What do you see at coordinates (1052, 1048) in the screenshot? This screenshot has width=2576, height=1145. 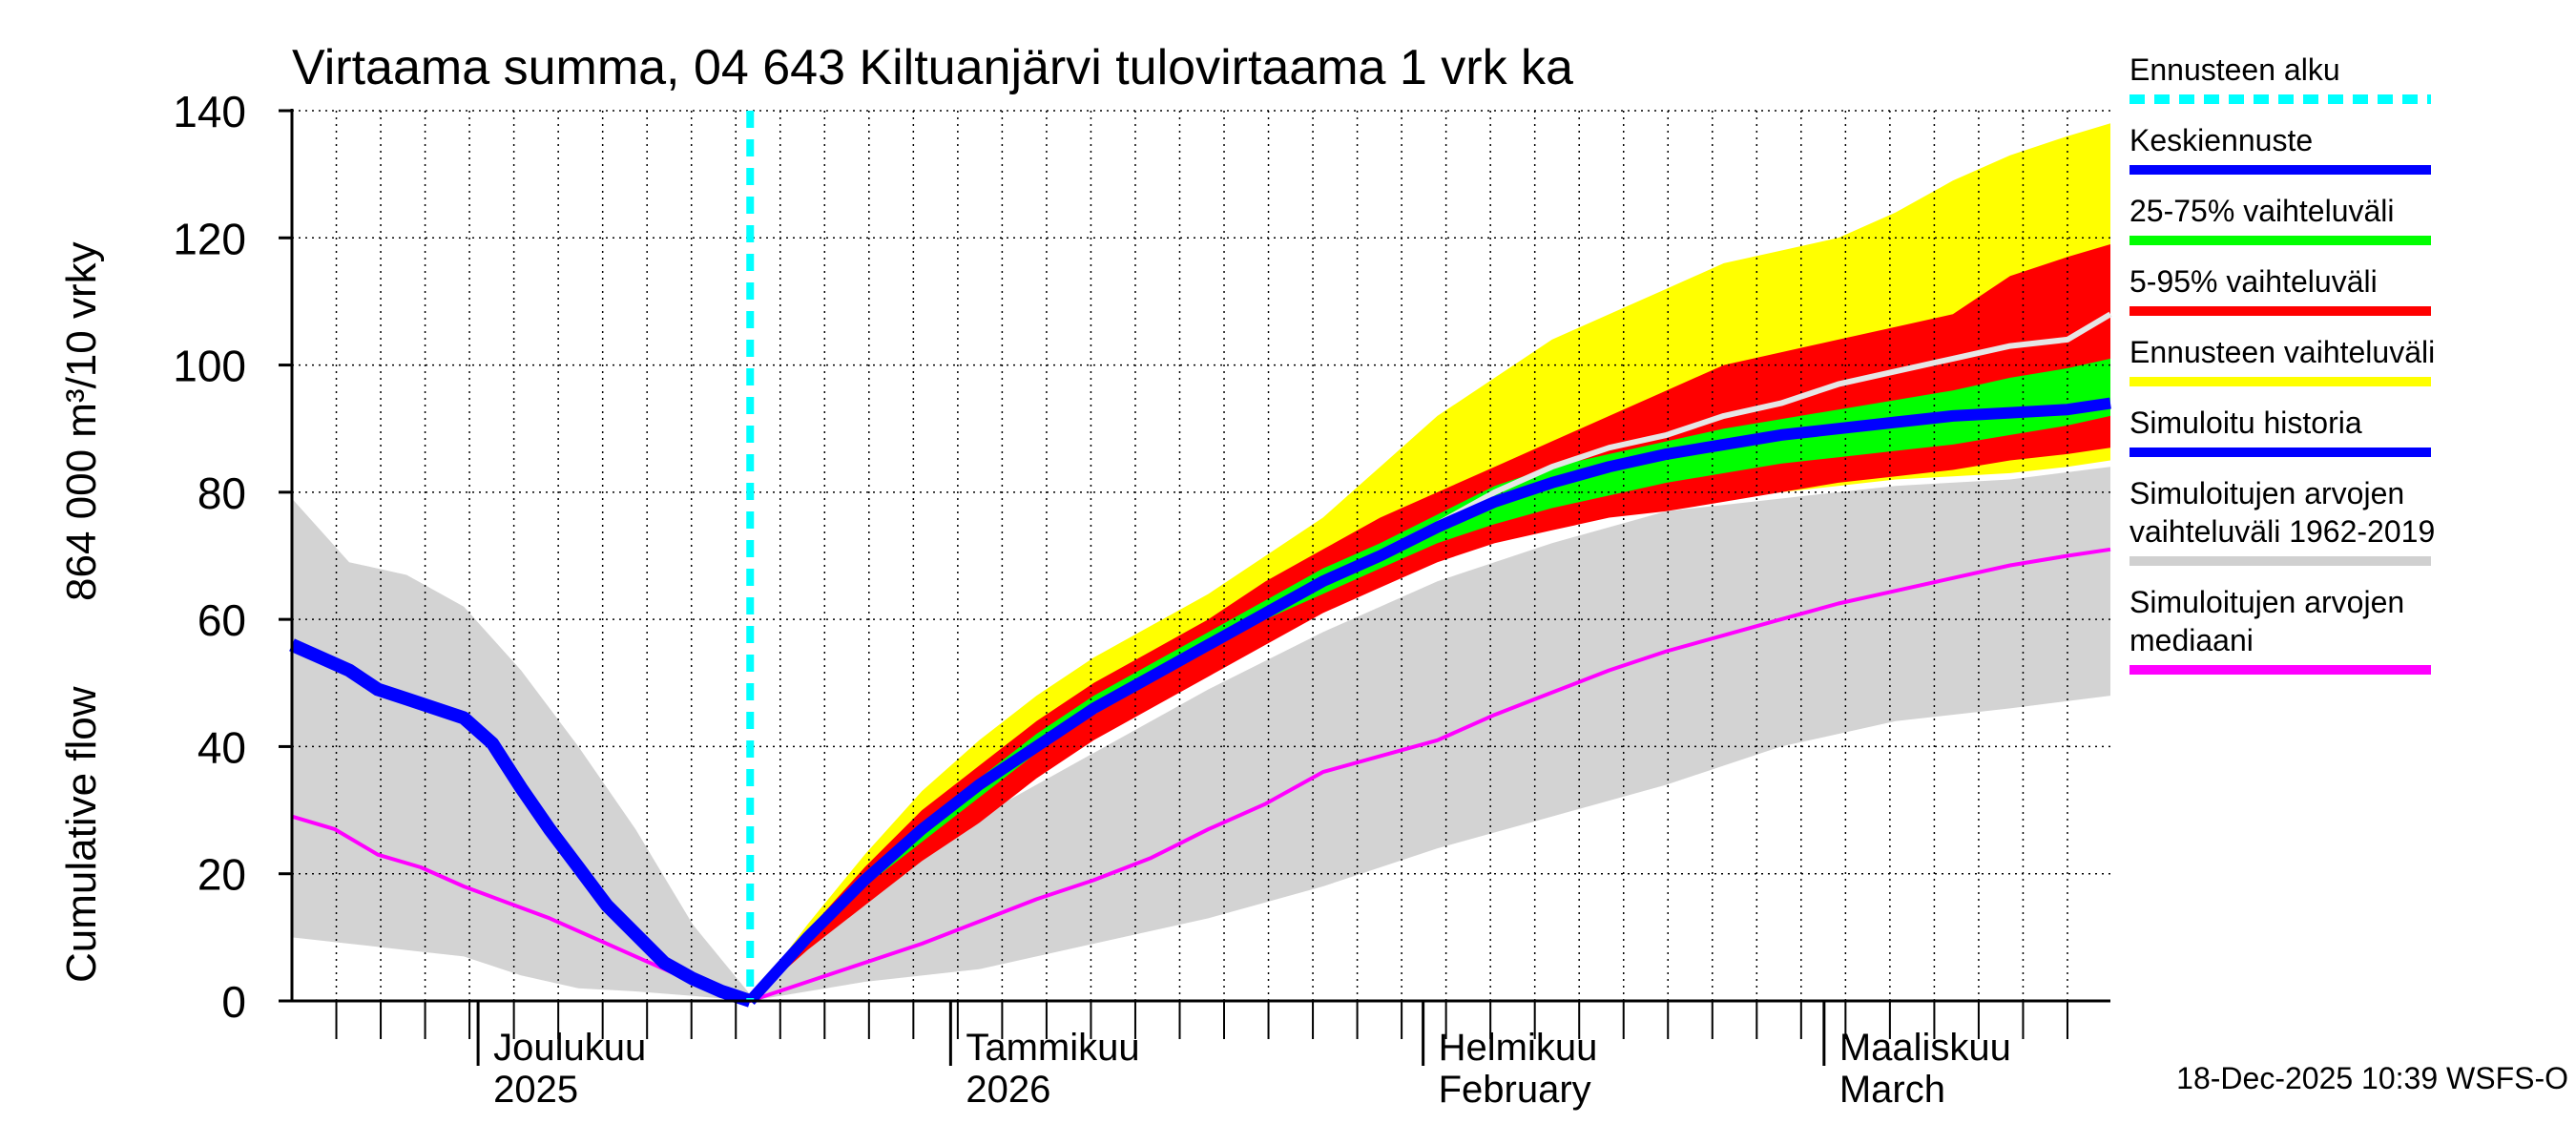 I see `x-month-label: Tammikuu` at bounding box center [1052, 1048].